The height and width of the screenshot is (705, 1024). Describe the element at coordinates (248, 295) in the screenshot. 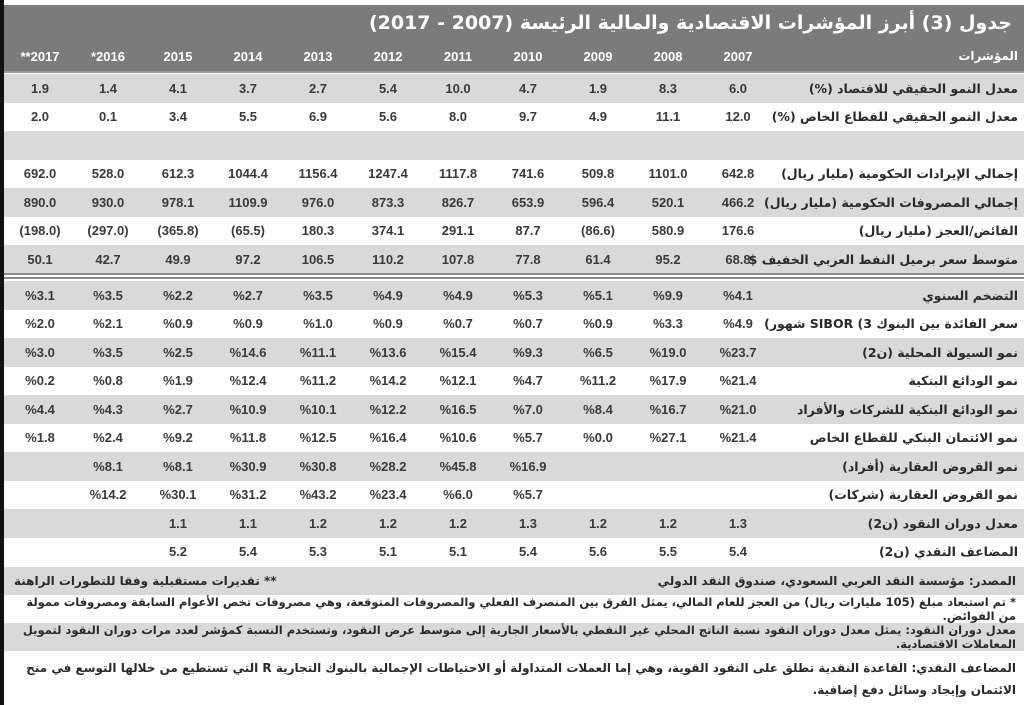

I see `value-cell-2014: %2.7` at that location.